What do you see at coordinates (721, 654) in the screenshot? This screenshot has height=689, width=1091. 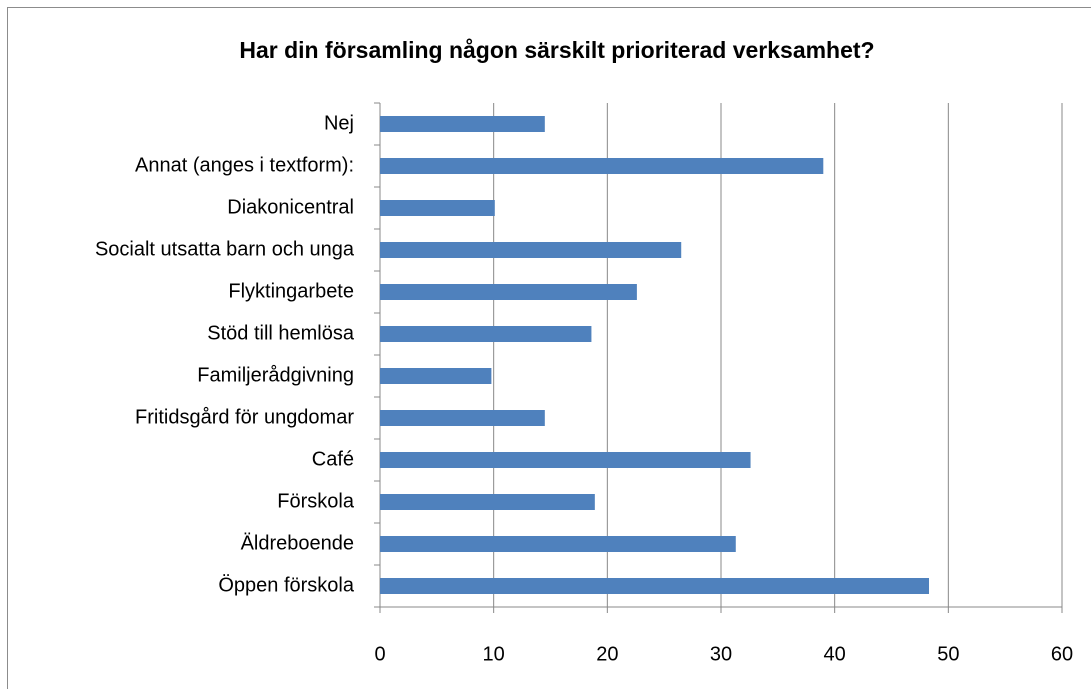 I see `x-tick-label: 30` at bounding box center [721, 654].